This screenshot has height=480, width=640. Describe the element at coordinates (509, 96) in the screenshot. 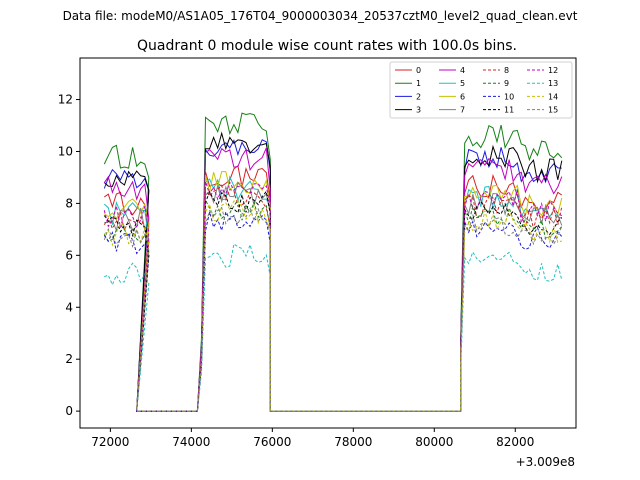

I see `legend-label-10: 10` at that location.